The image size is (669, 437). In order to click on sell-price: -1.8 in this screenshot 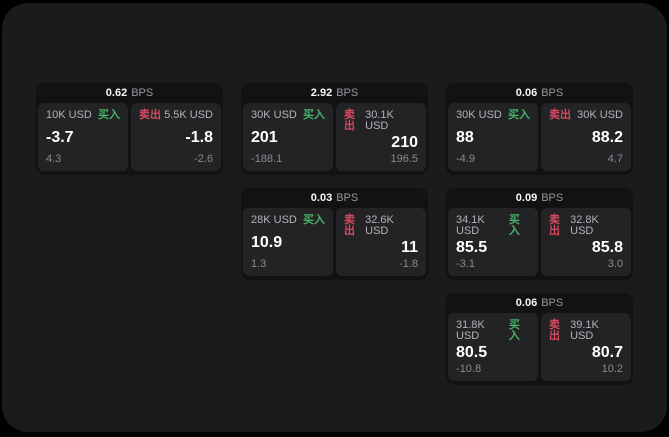, I will do `click(199, 137)`.